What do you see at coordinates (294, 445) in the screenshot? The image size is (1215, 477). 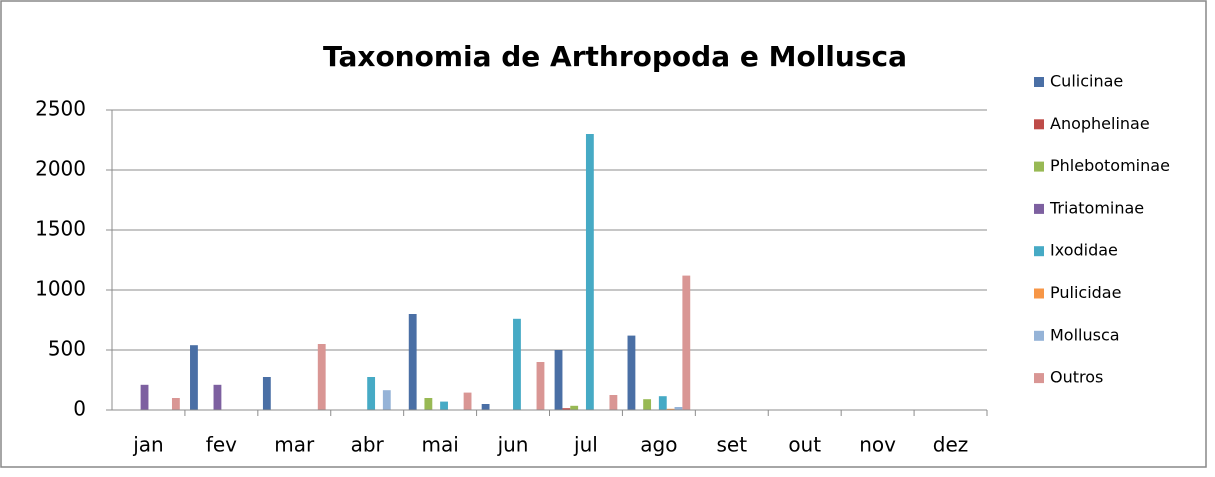 I see `x-tick-label: mar` at bounding box center [294, 445].